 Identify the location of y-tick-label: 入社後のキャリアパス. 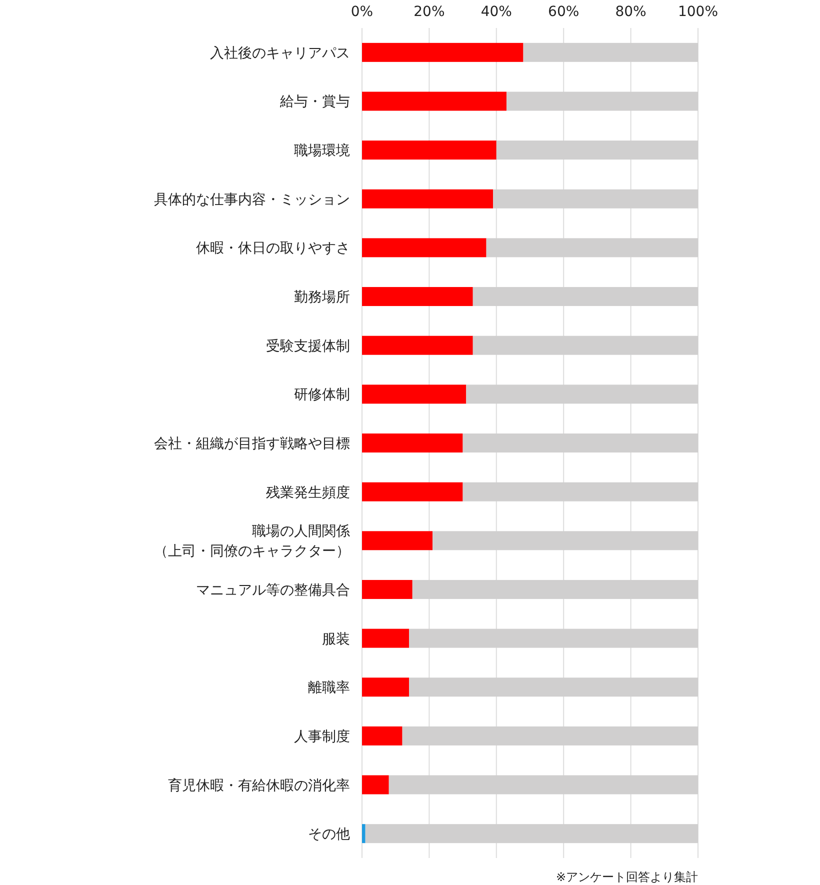
(280, 53).